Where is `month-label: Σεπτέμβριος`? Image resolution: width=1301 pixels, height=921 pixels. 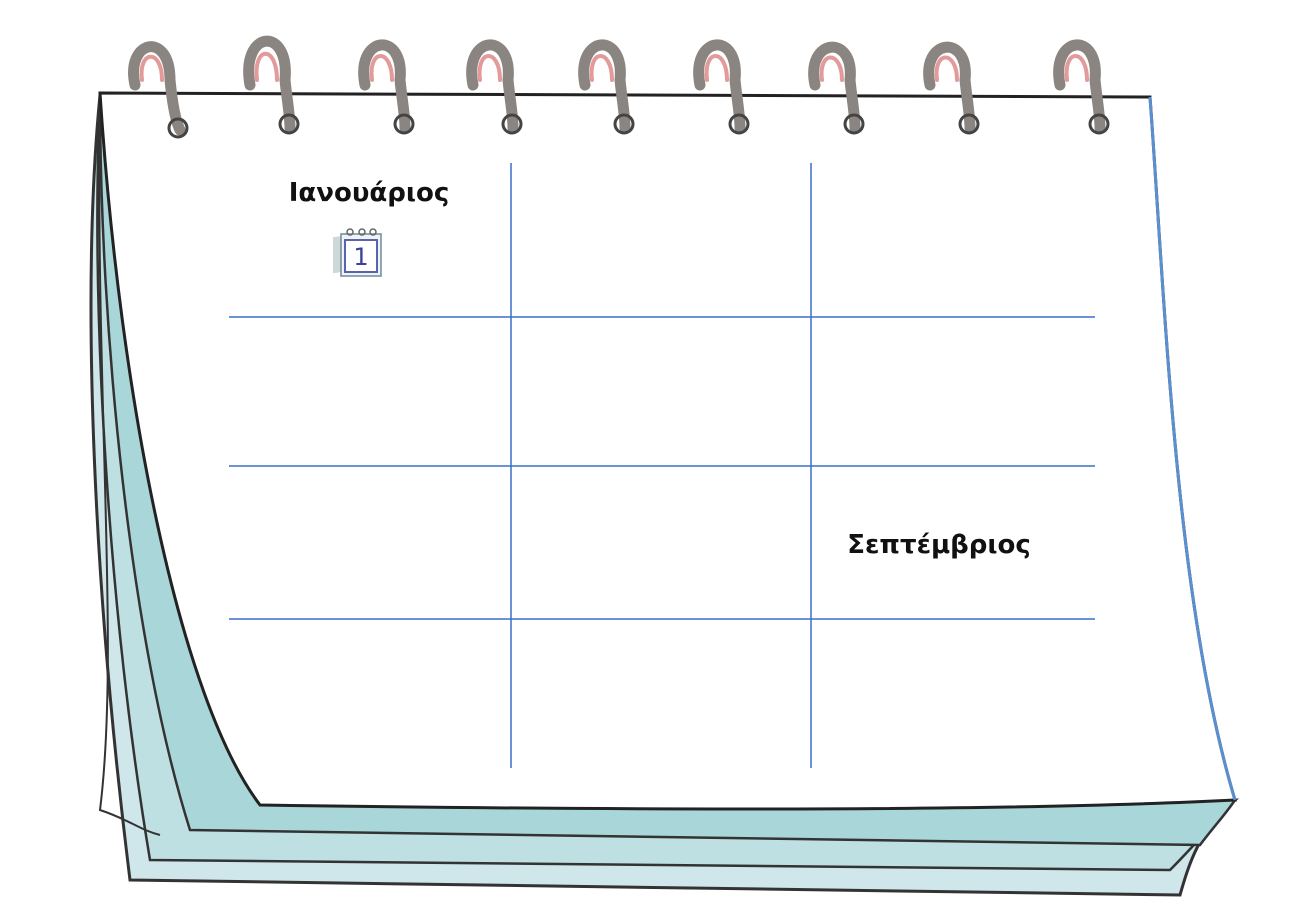
month-label: Σεπτέμβριος is located at coordinates (939, 545).